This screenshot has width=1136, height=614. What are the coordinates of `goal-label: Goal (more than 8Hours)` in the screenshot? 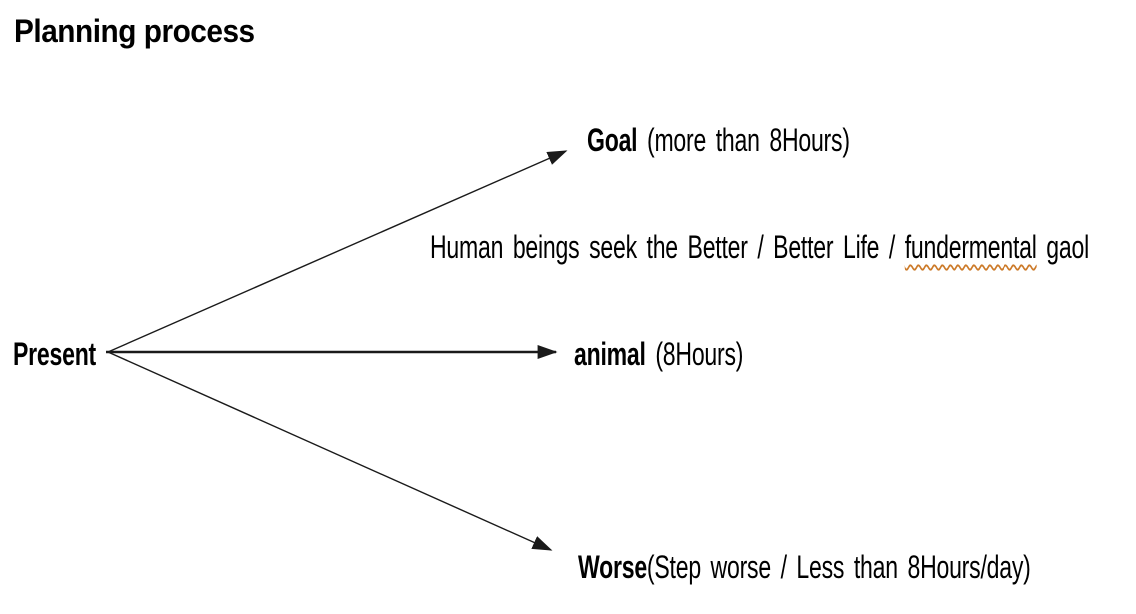 It's located at (718, 140).